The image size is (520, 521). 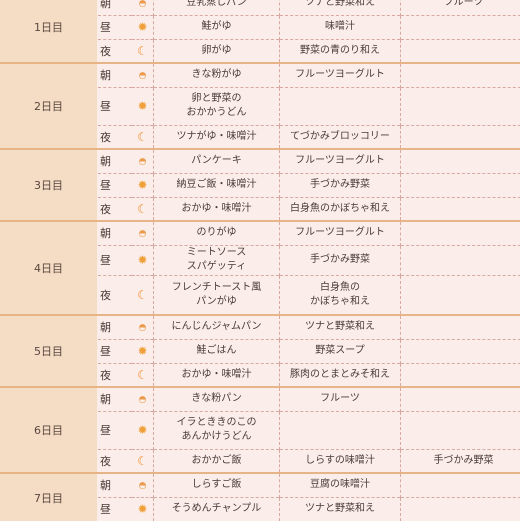 I want to click on dish-cell: 豆腐の味噌汁, so click(x=340, y=485).